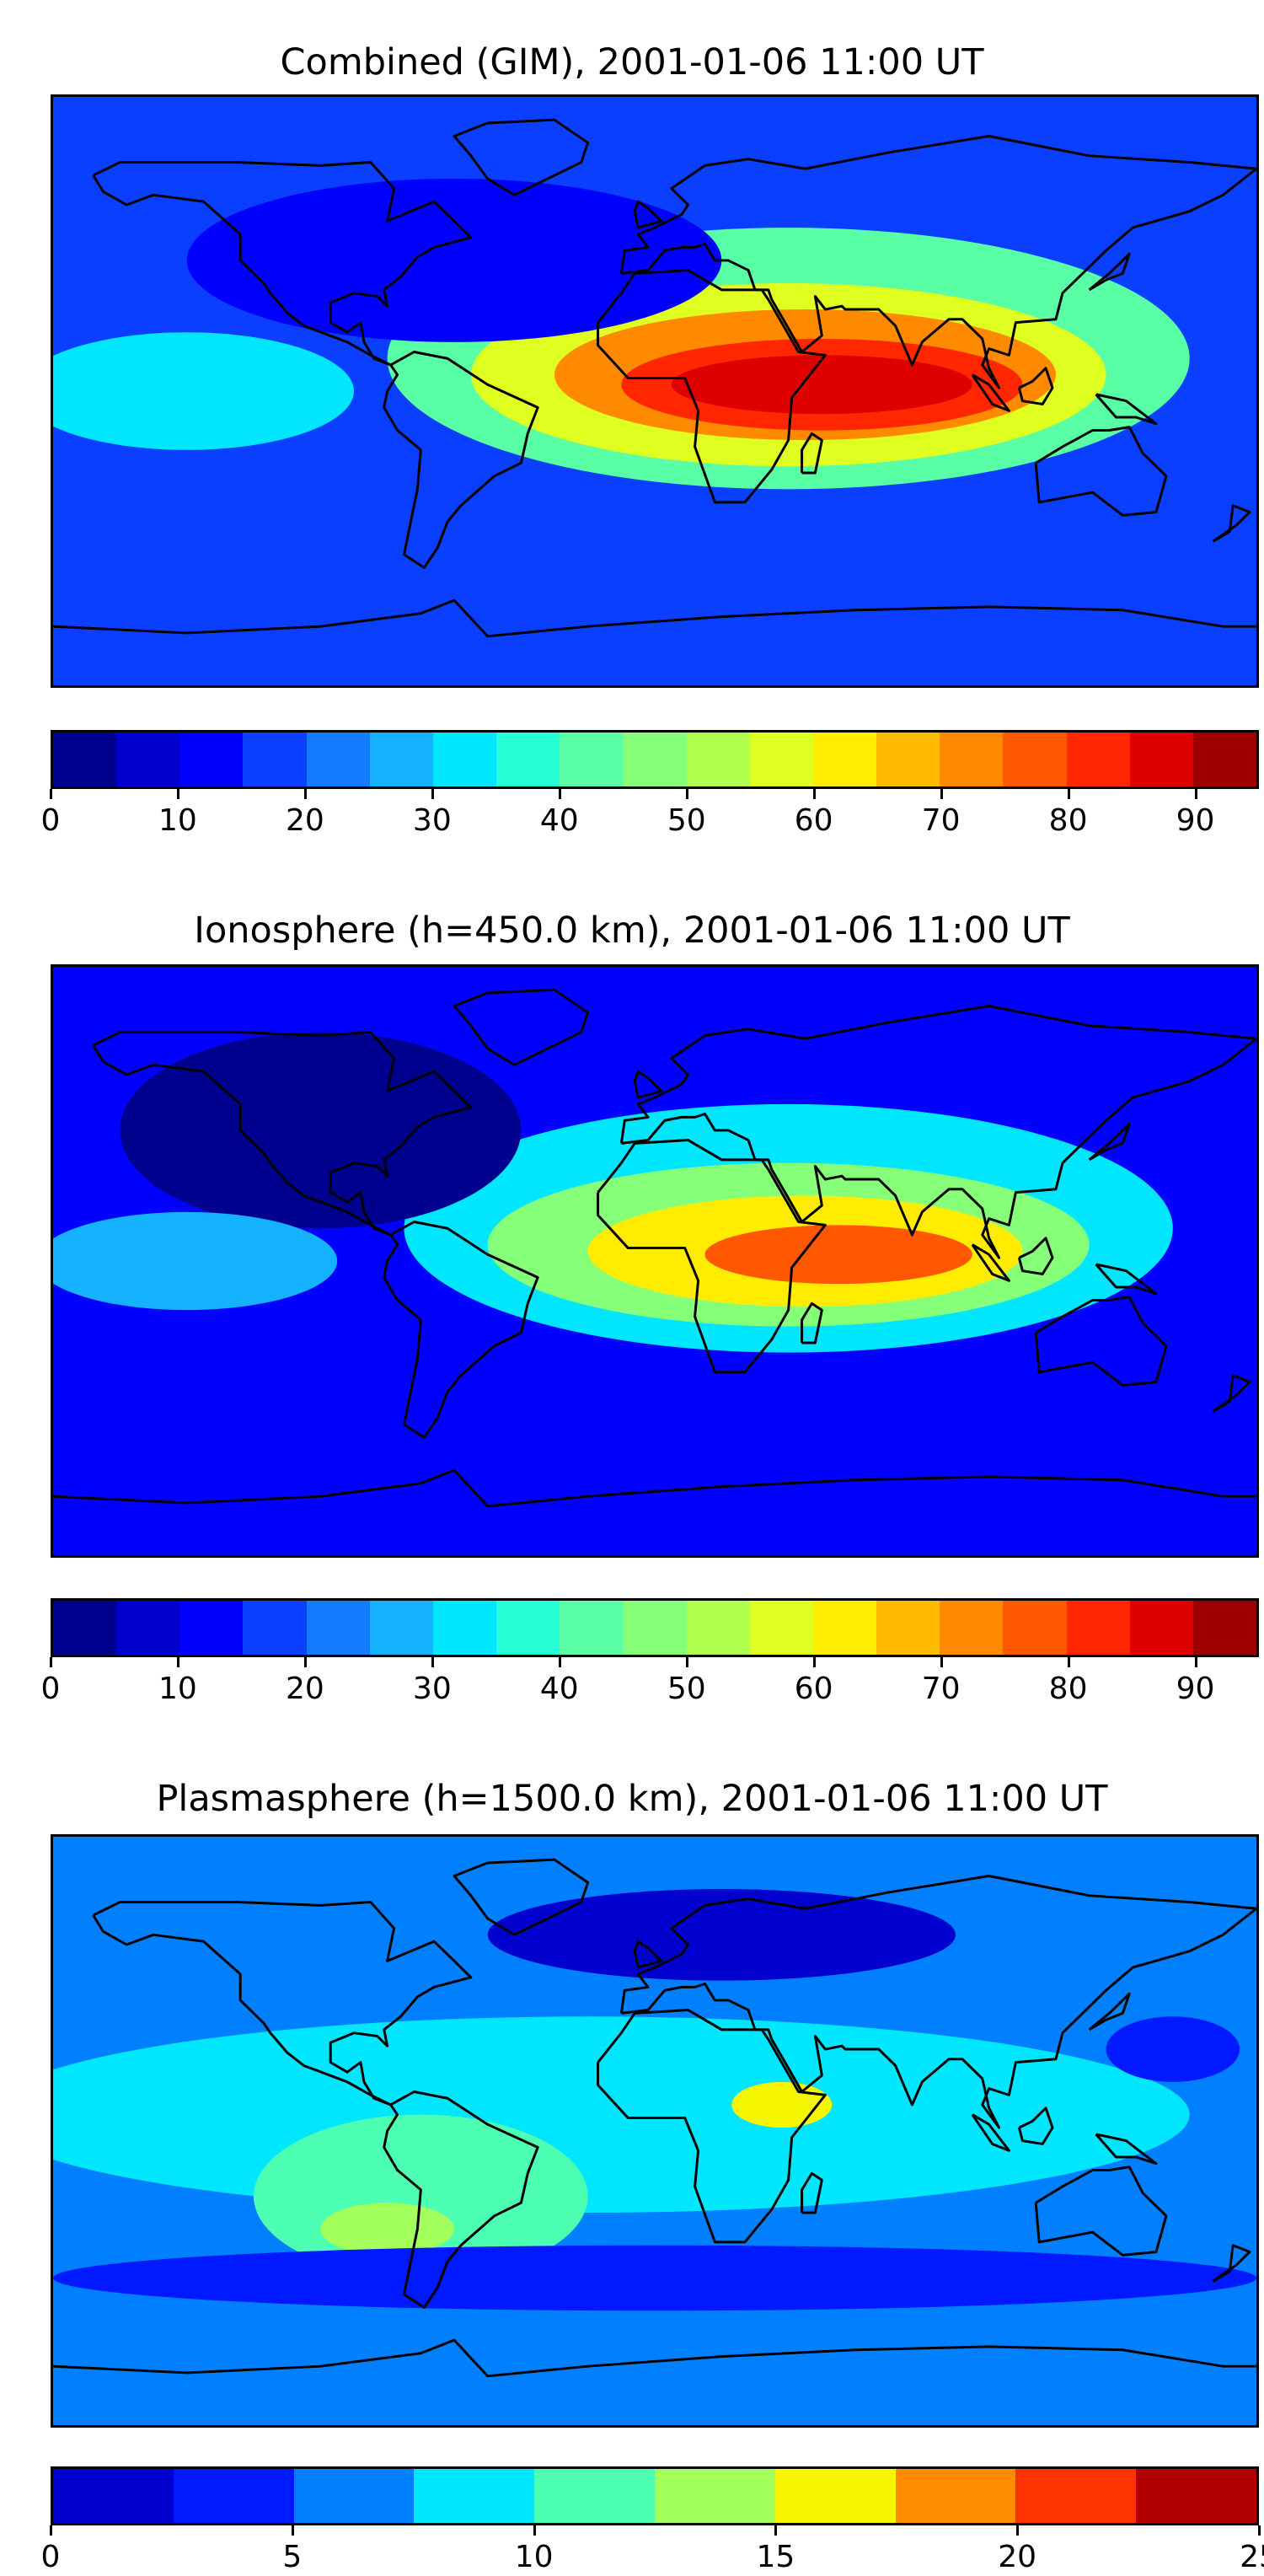 This screenshot has width=1264, height=2576. What do you see at coordinates (292, 2557) in the screenshot?
I see `colorbar-tick-label: 5` at bounding box center [292, 2557].